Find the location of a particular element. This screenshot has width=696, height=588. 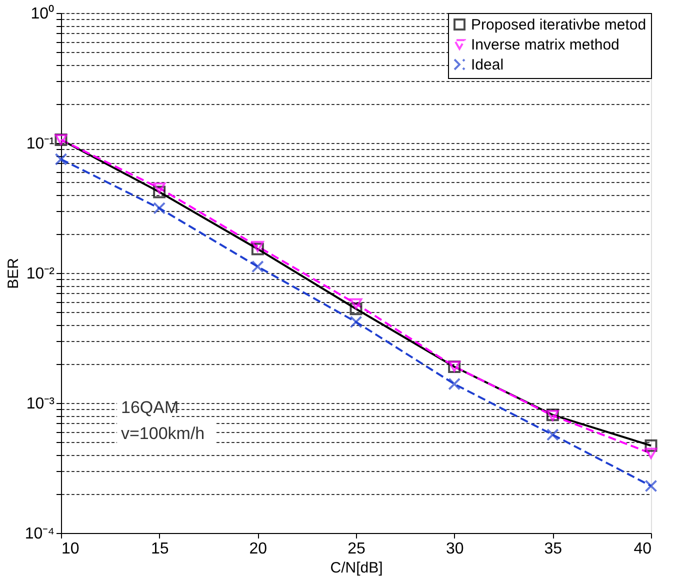

y-axis-title: BER is located at coordinates (13, 273).